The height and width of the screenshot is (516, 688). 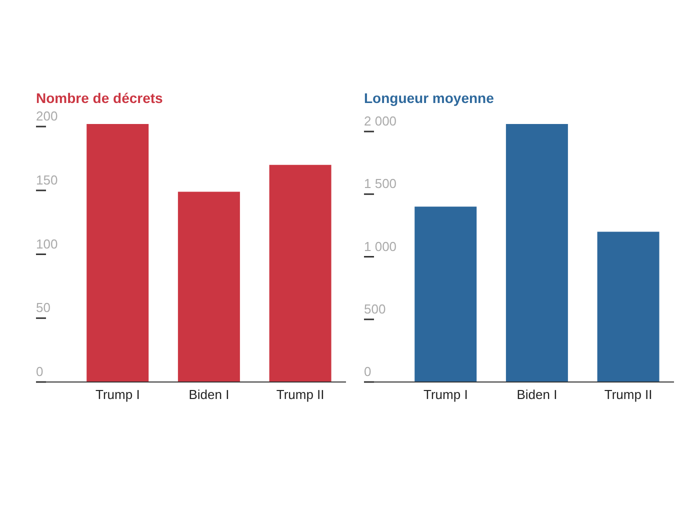 What do you see at coordinates (375, 308) in the screenshot?
I see `y-tick-label: 500` at bounding box center [375, 308].